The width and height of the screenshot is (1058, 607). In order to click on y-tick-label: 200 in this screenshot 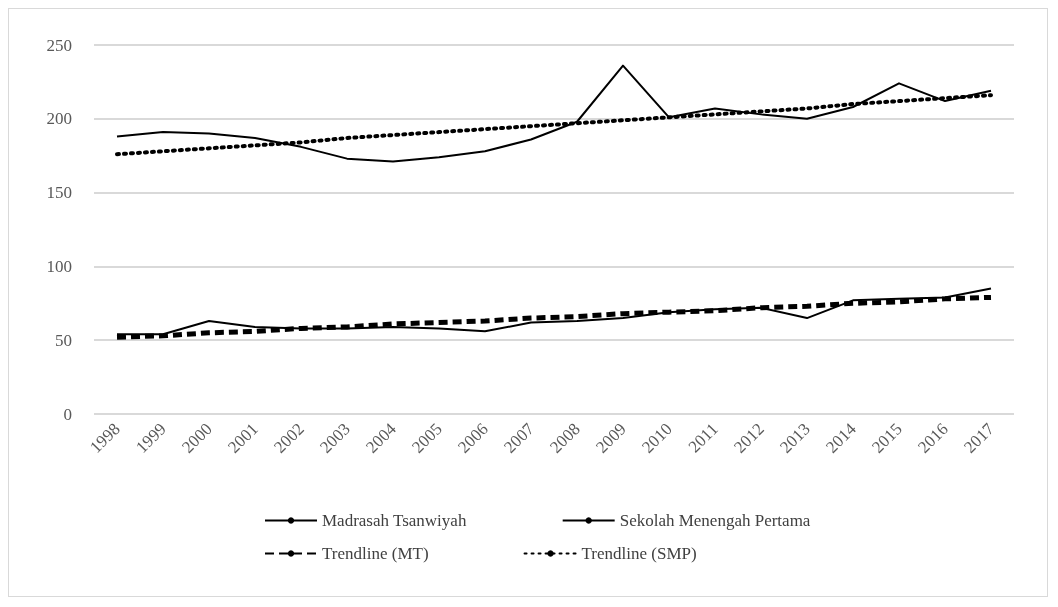, I will do `click(59, 119)`.